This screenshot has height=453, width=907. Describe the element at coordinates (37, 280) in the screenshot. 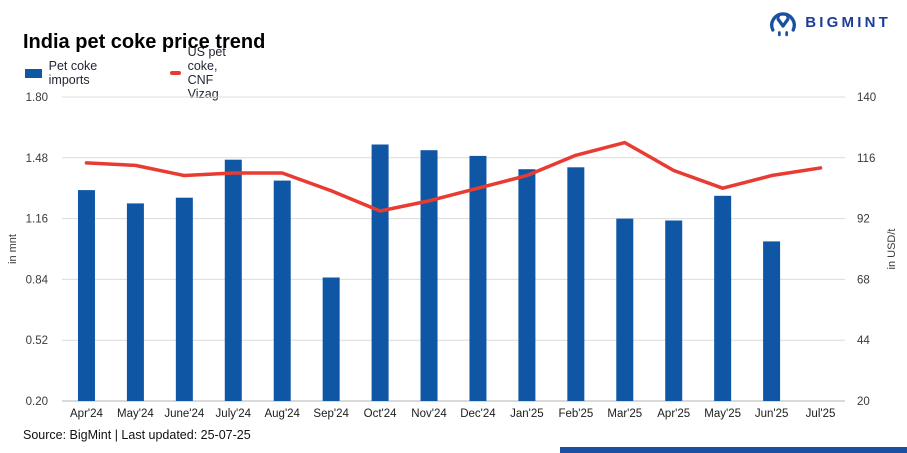

I see `left-axis-tick-label: 0.84` at that location.